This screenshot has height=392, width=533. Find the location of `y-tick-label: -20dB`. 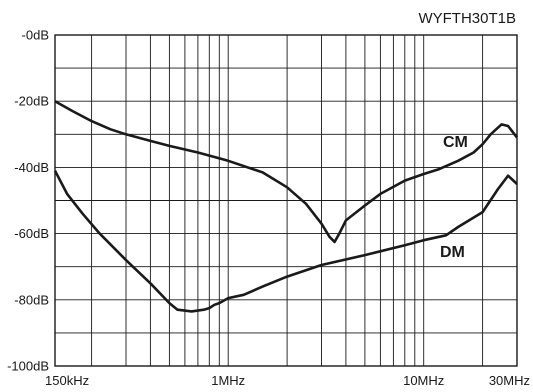

y-tick-label: -20dB is located at coordinates (31, 101).